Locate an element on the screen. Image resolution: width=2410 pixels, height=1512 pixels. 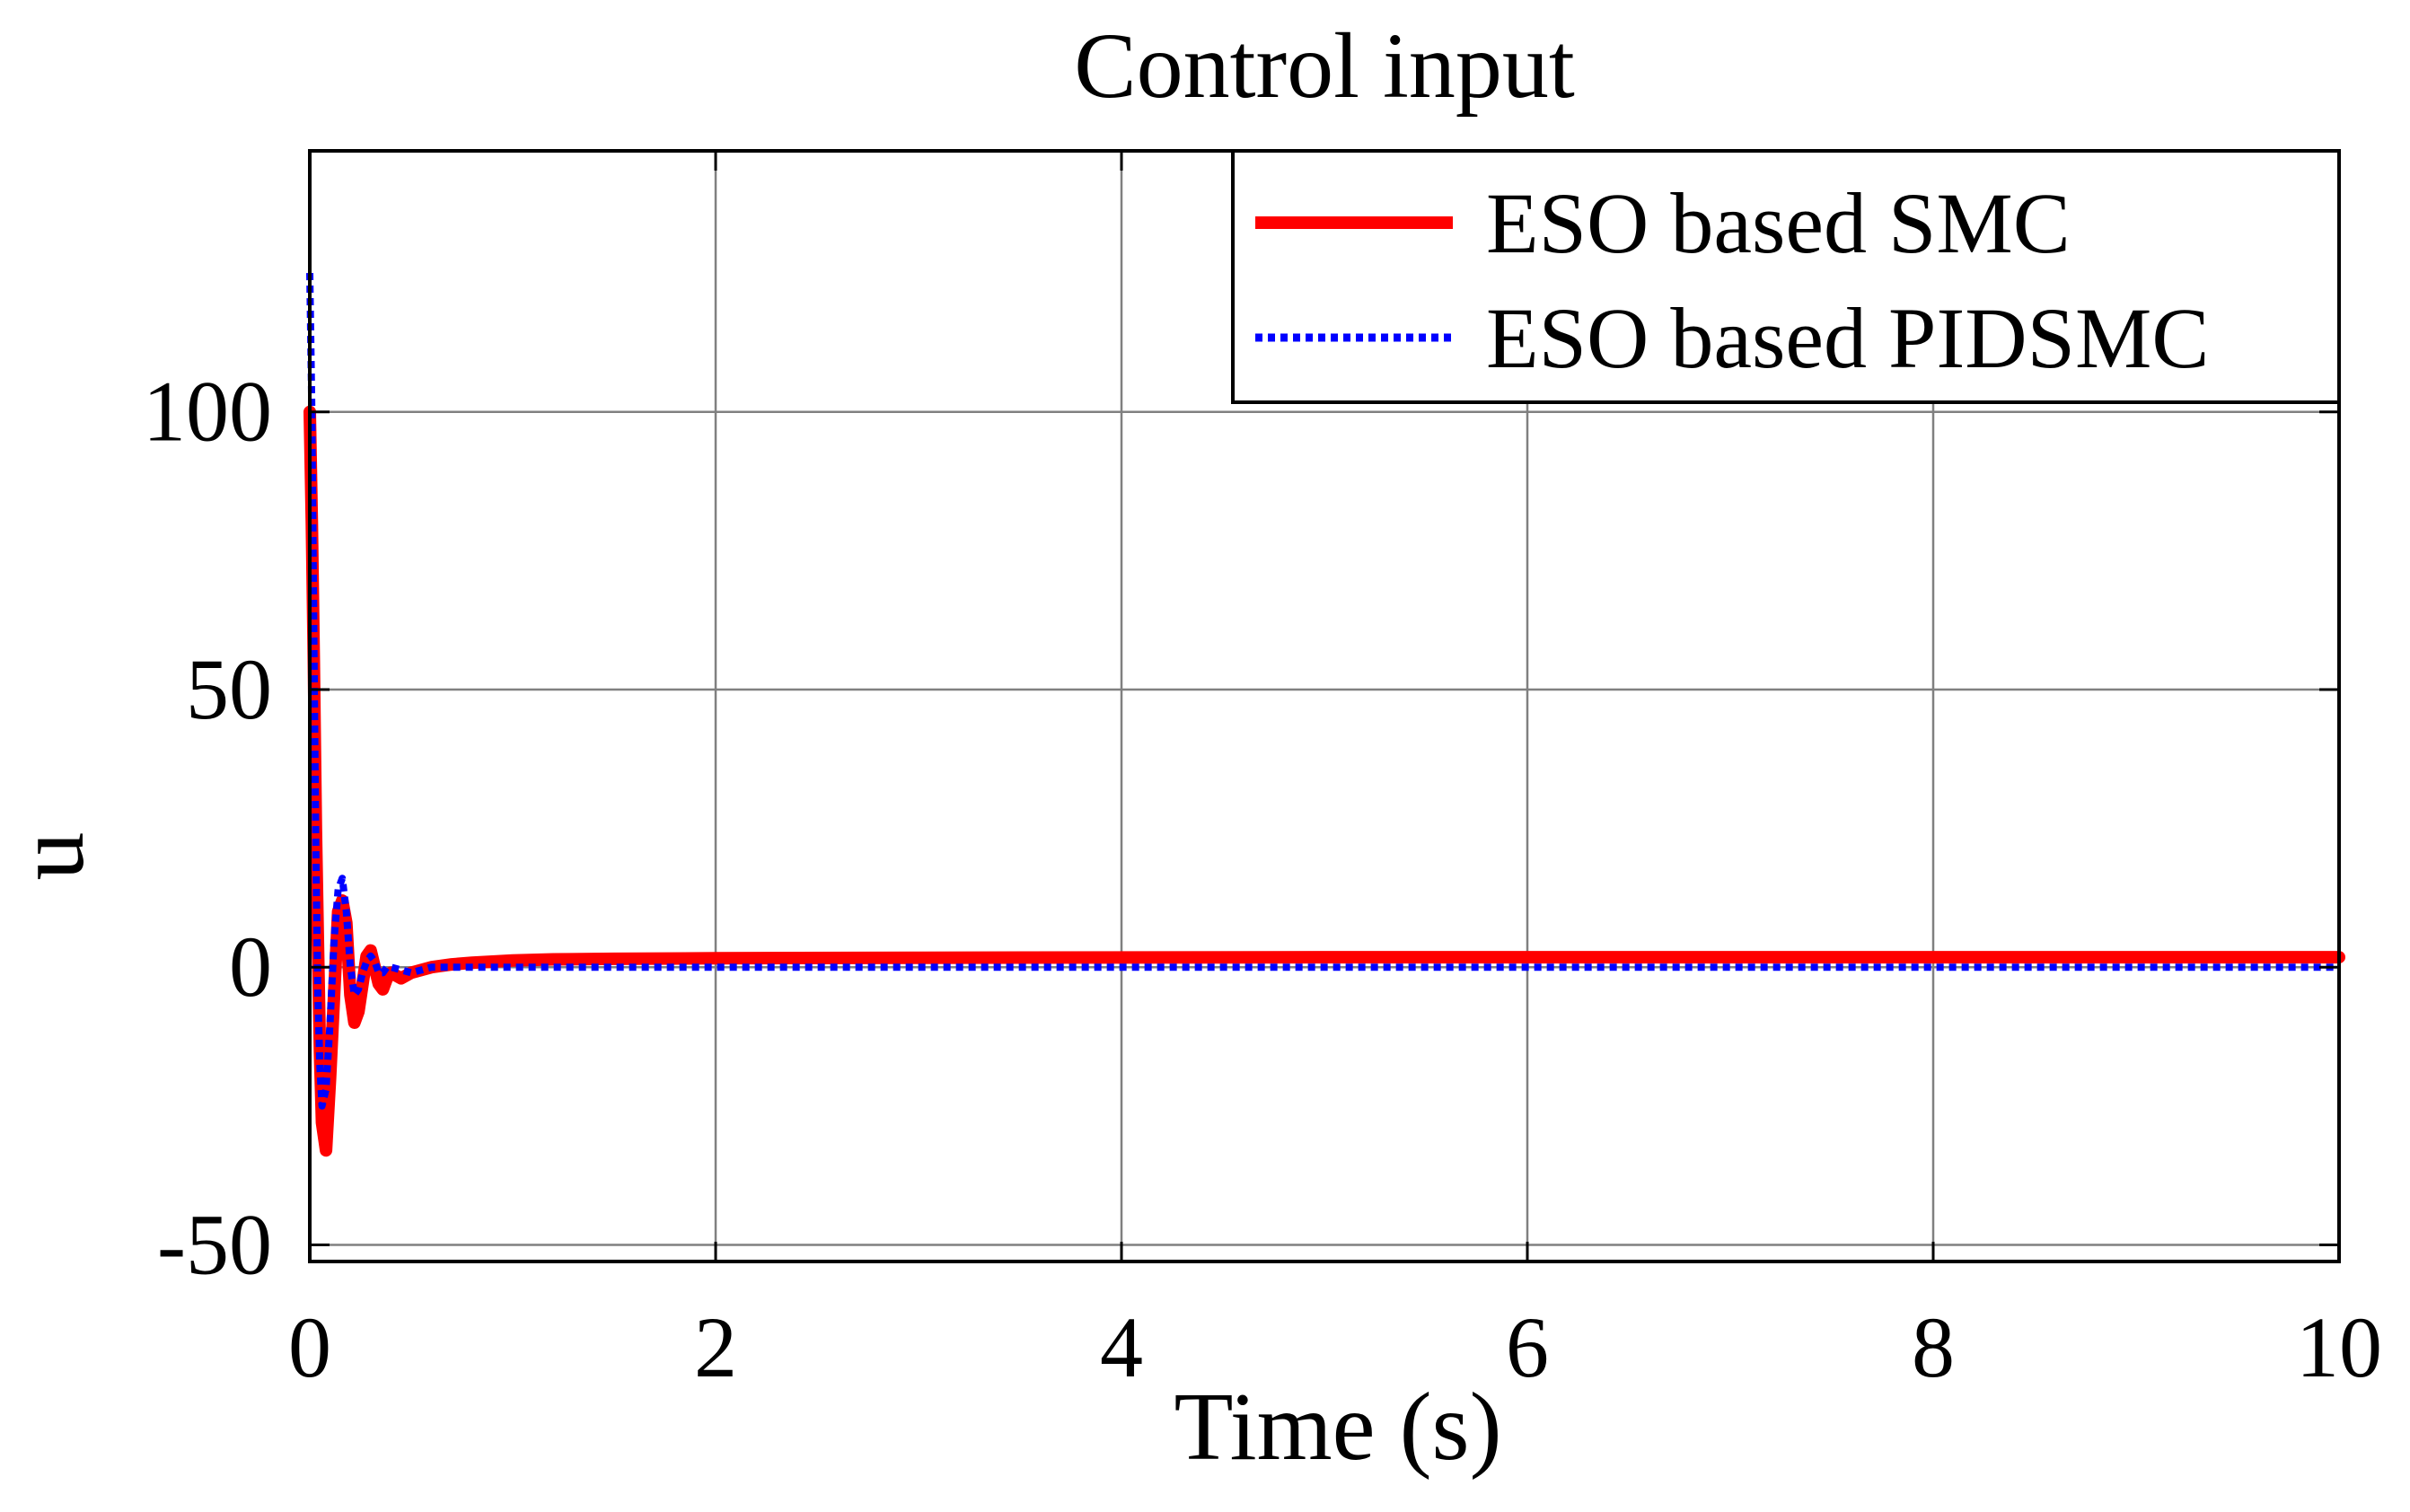
y-axis-label: u is located at coordinates (52, 855).